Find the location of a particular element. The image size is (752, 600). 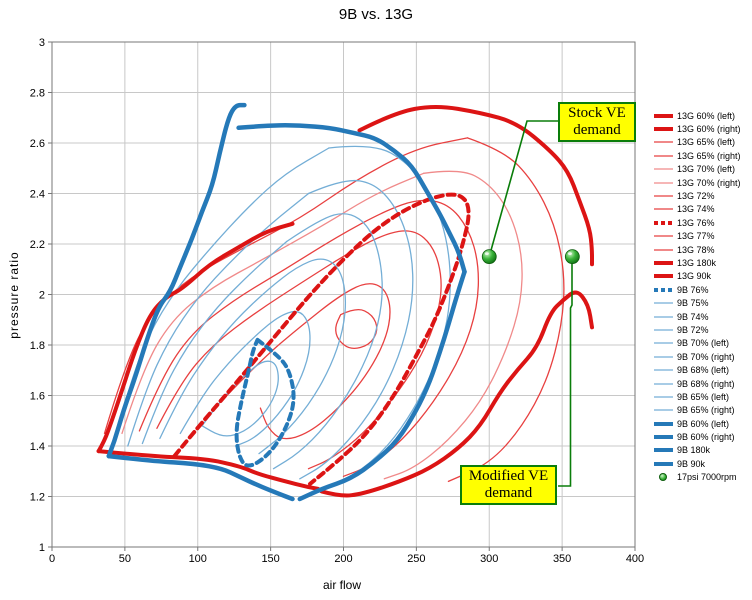

marker-highlight is located at coordinates (569, 254).